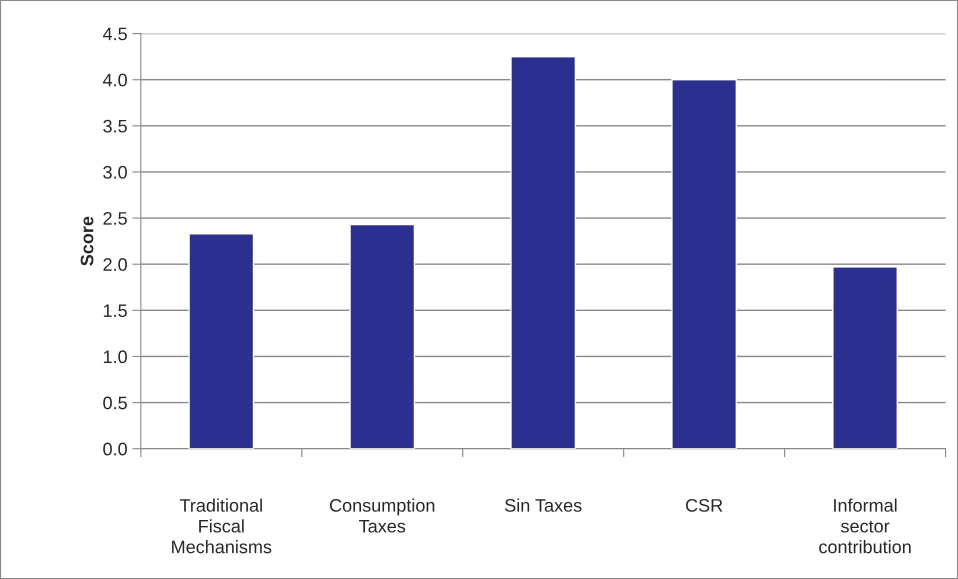  I want to click on y-tick-label: 1.5, so click(115, 311).